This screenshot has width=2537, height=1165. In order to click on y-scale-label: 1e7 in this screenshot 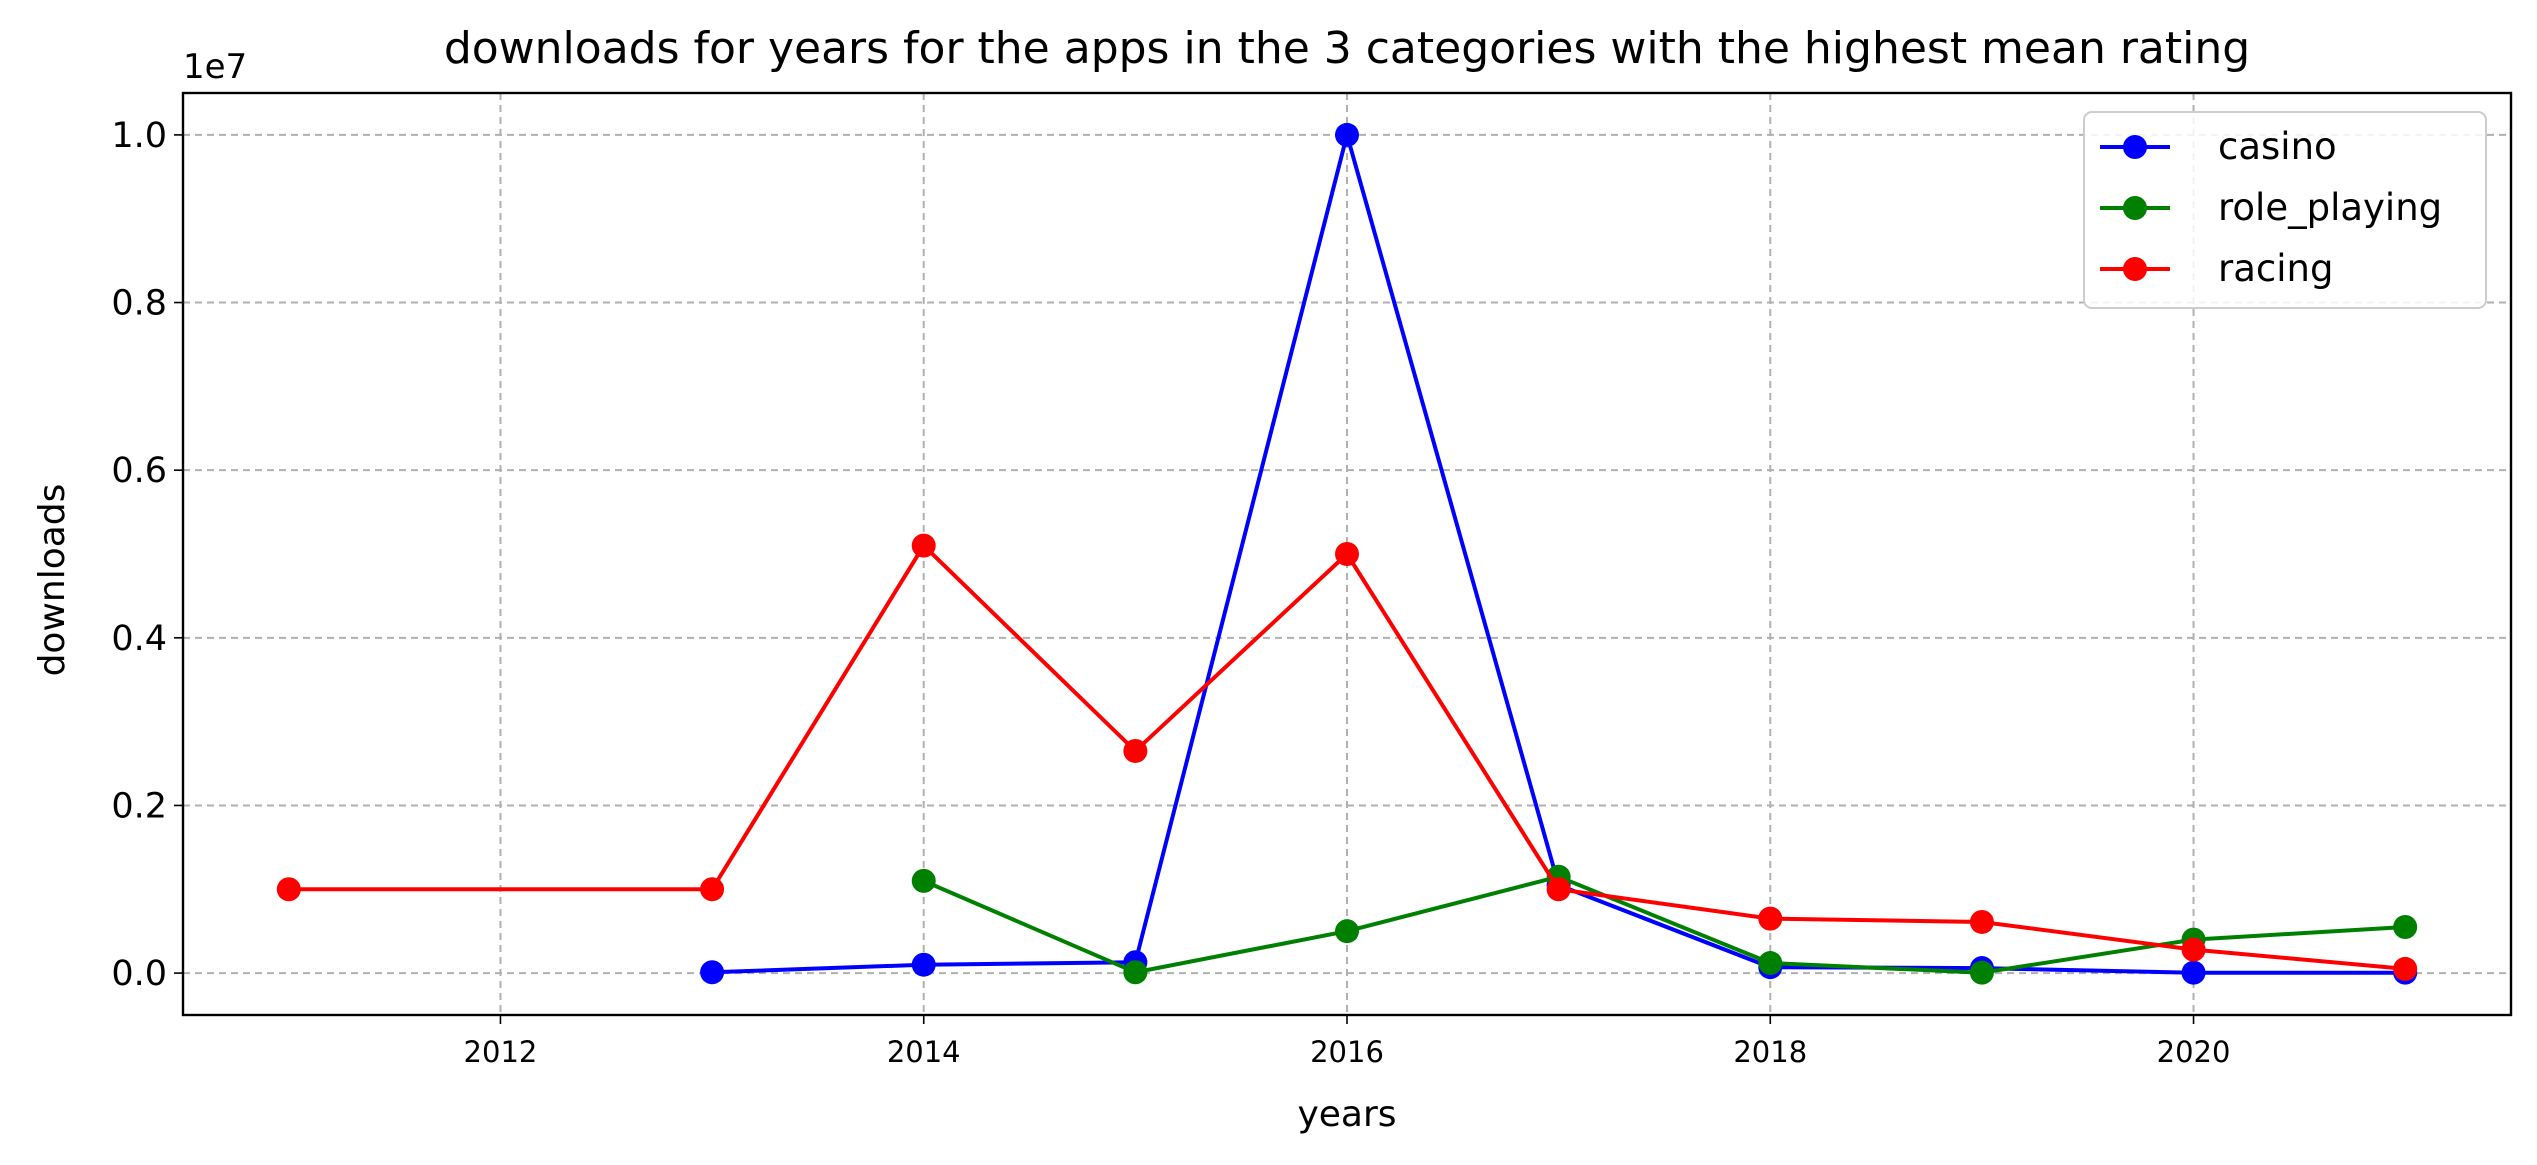, I will do `click(215, 67)`.